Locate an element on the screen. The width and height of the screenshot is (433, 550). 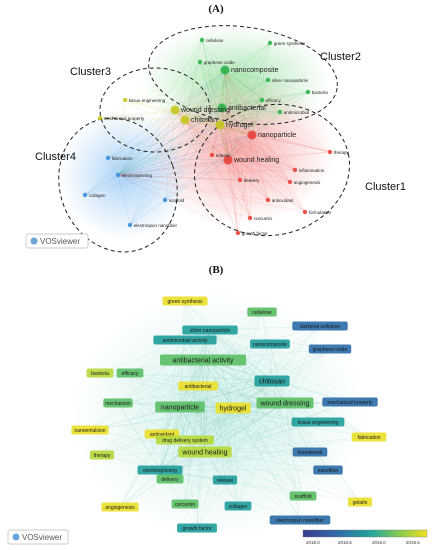
keyword-silver-nanoparticle: silver nanoparticle is located at coordinates (210, 330).